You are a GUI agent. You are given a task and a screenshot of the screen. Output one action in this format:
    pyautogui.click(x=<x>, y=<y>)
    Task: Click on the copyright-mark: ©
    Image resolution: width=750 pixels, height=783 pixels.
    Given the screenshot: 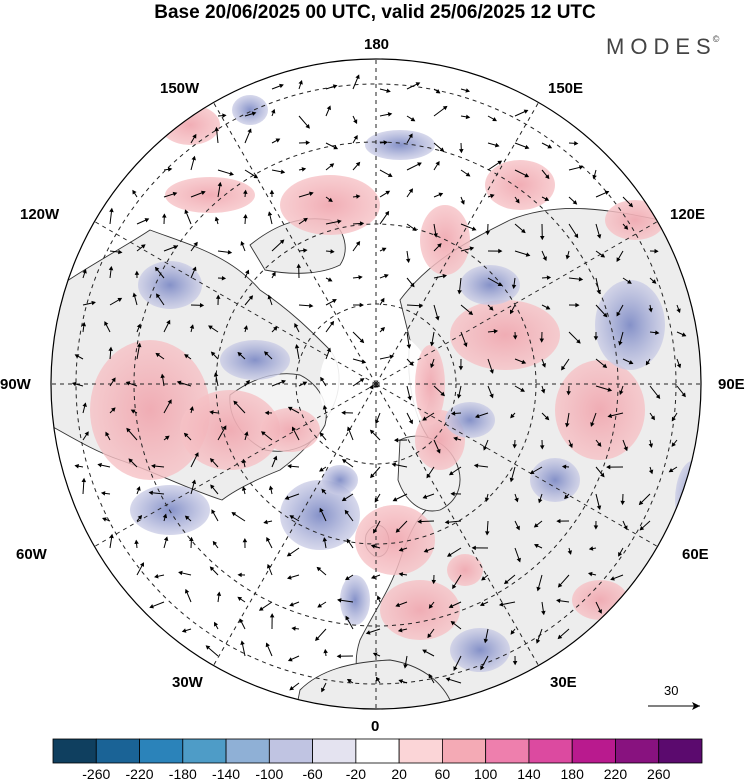 What is the action you would take?
    pyautogui.click(x=716, y=39)
    